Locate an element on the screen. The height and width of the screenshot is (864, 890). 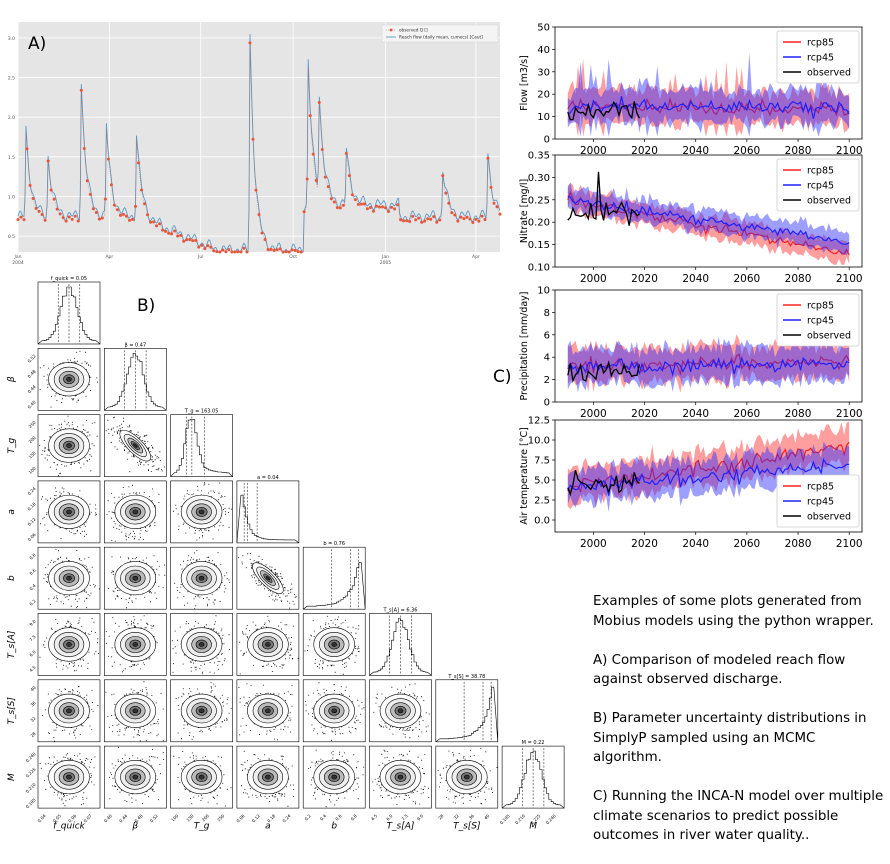
y-tick-label: 0.210 is located at coordinates (31, 788).